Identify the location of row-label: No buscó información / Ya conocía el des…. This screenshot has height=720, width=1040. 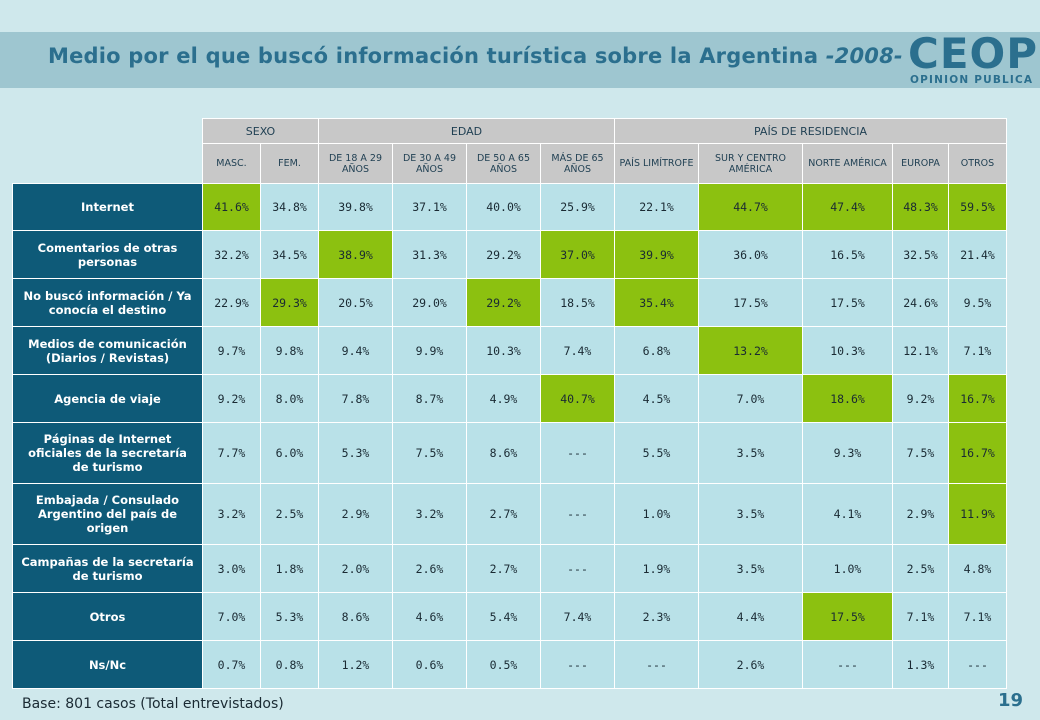
(107, 302).